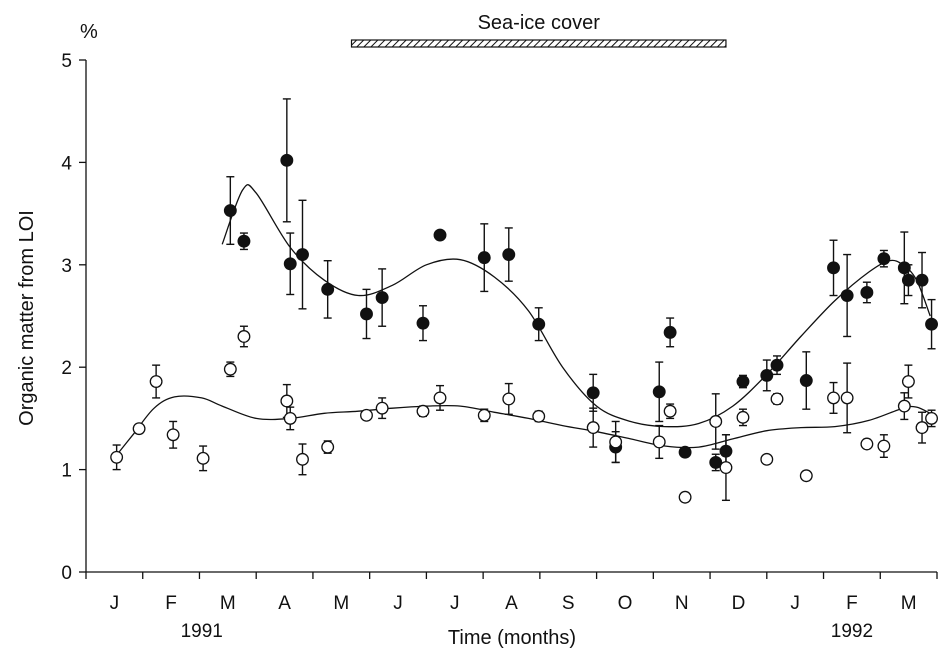 The width and height of the screenshot is (940, 652). I want to click on x-tick-label: O, so click(625, 603).